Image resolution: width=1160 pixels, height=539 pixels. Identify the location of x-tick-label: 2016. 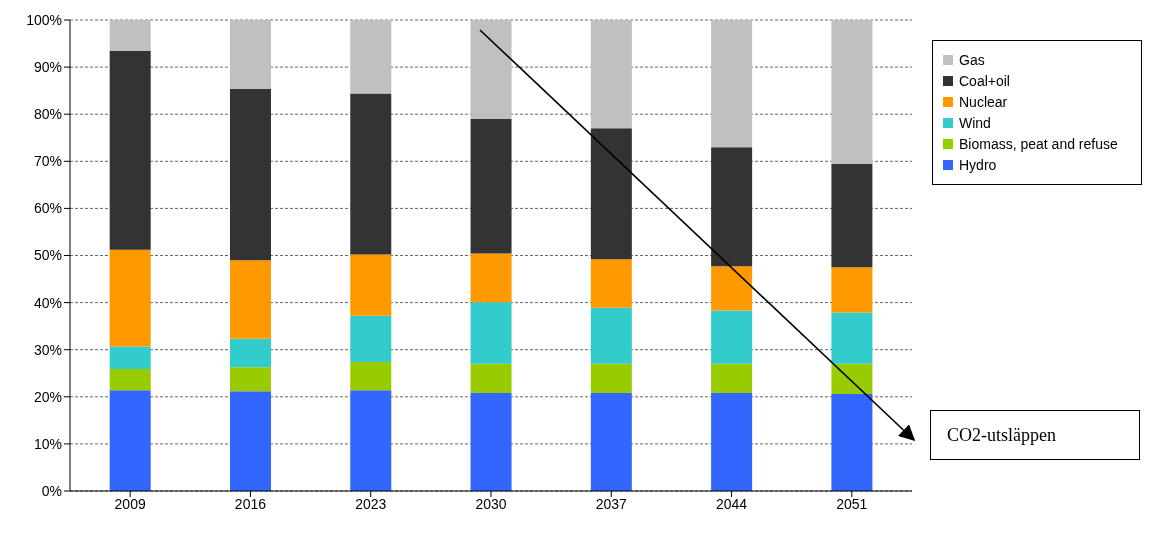
(250, 503).